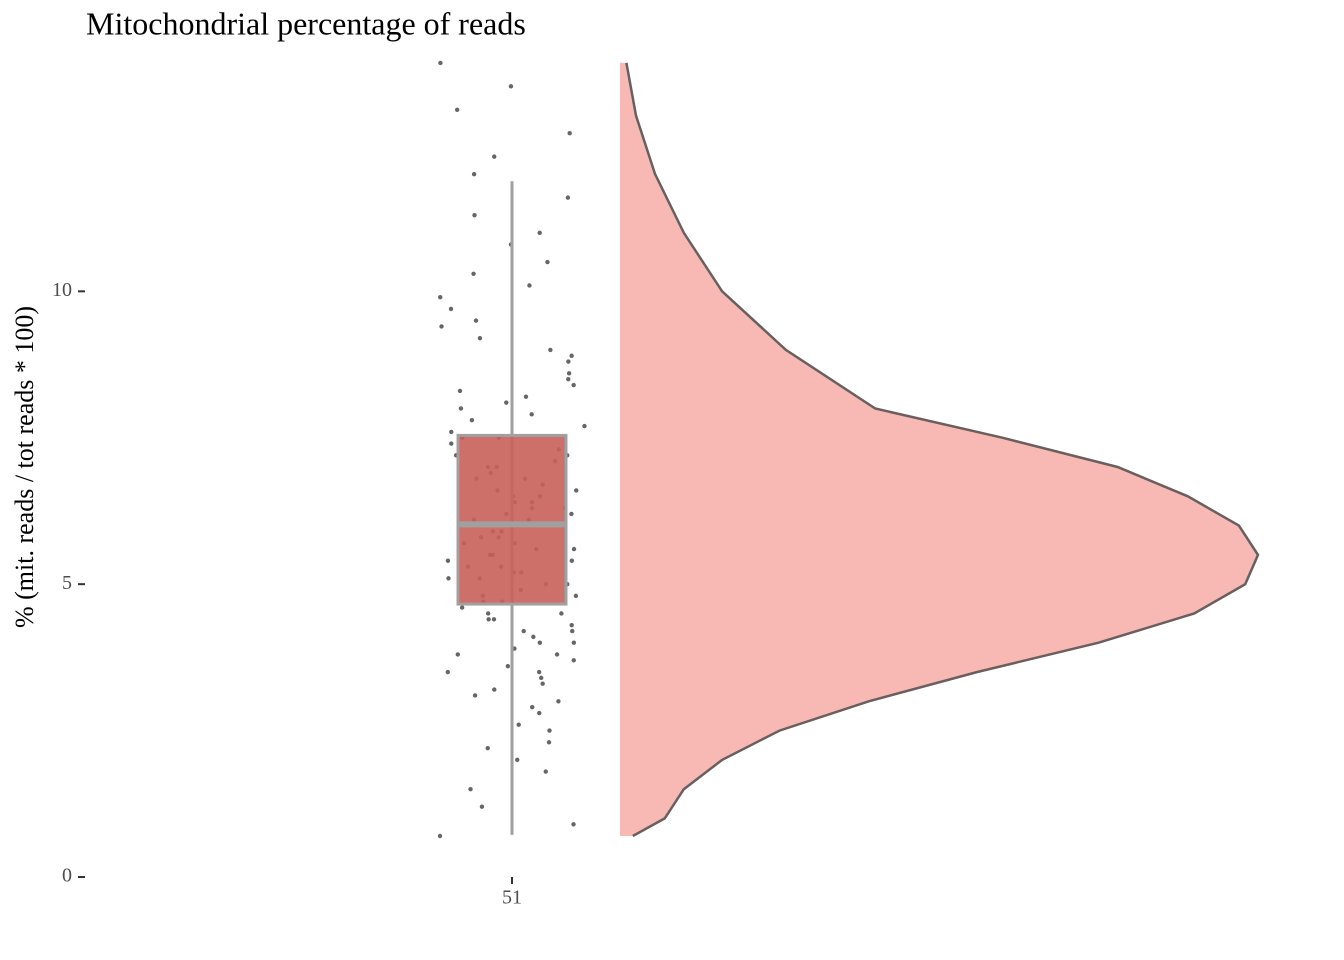 This screenshot has width=1344, height=960. I want to click on y-tick-label: 0, so click(67, 876).